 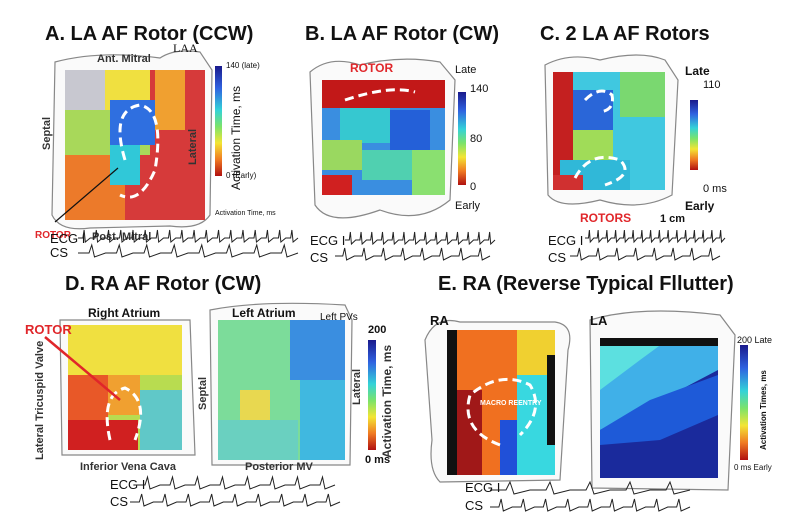 What do you see at coordinates (339, 317) in the screenshot?
I see `label: Left PVs` at bounding box center [339, 317].